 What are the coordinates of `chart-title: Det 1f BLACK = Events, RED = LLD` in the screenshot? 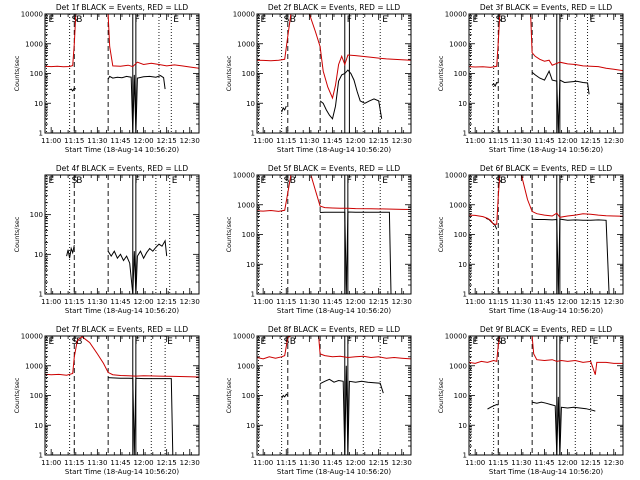 It's located at (122, 7).